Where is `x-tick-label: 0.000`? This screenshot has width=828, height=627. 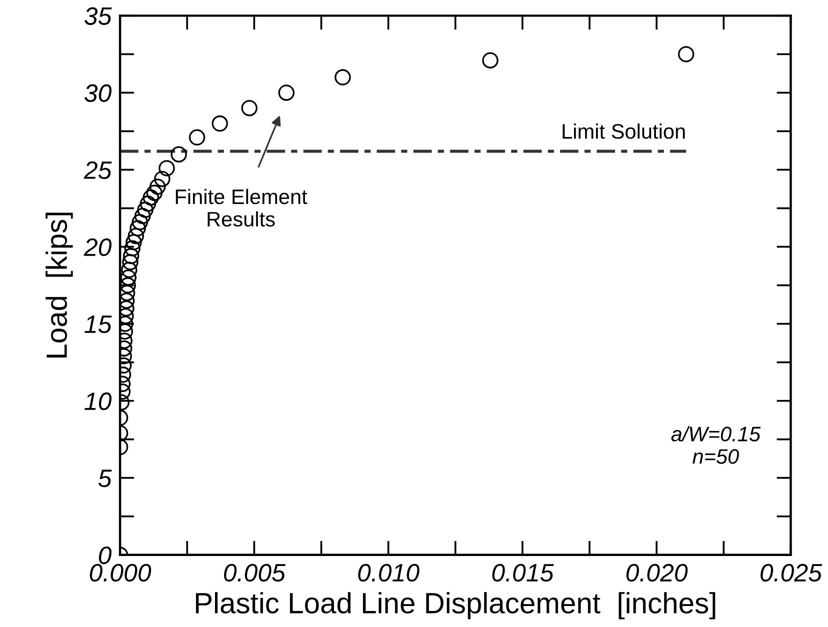 x-tick-label: 0.000 is located at coordinates (121, 573).